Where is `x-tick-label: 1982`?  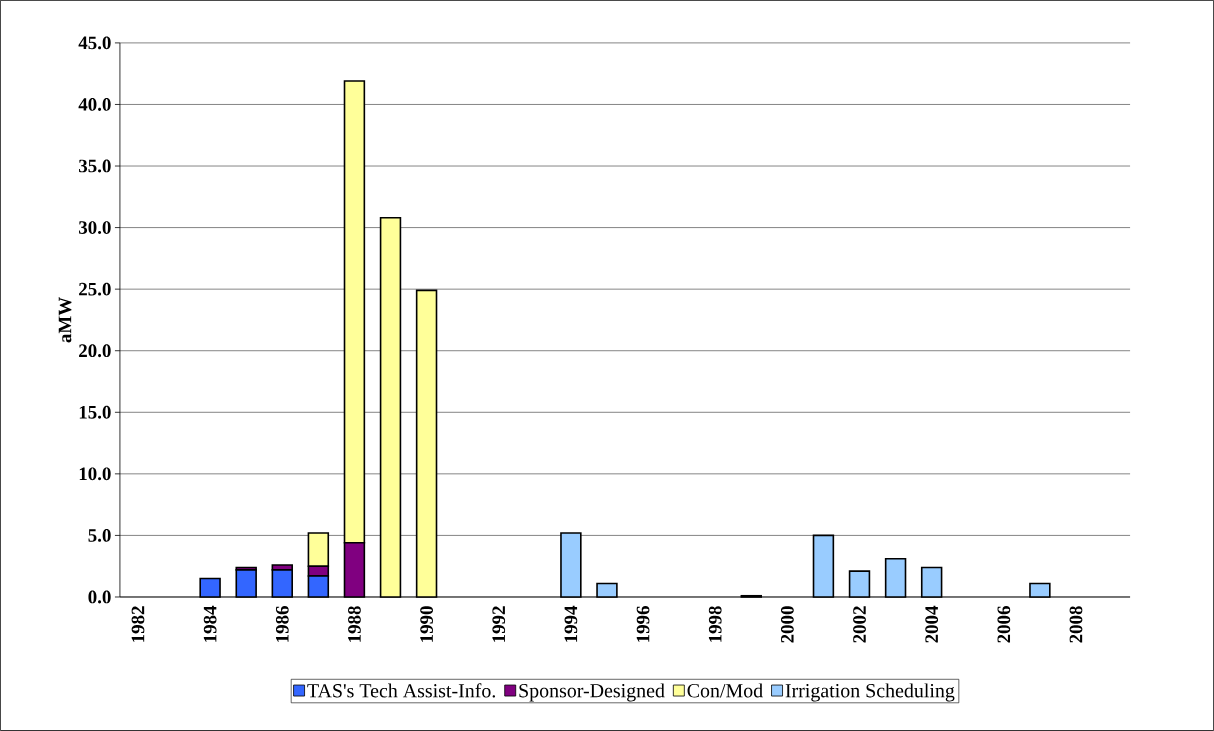
x-tick-label: 1982 is located at coordinates (138, 624).